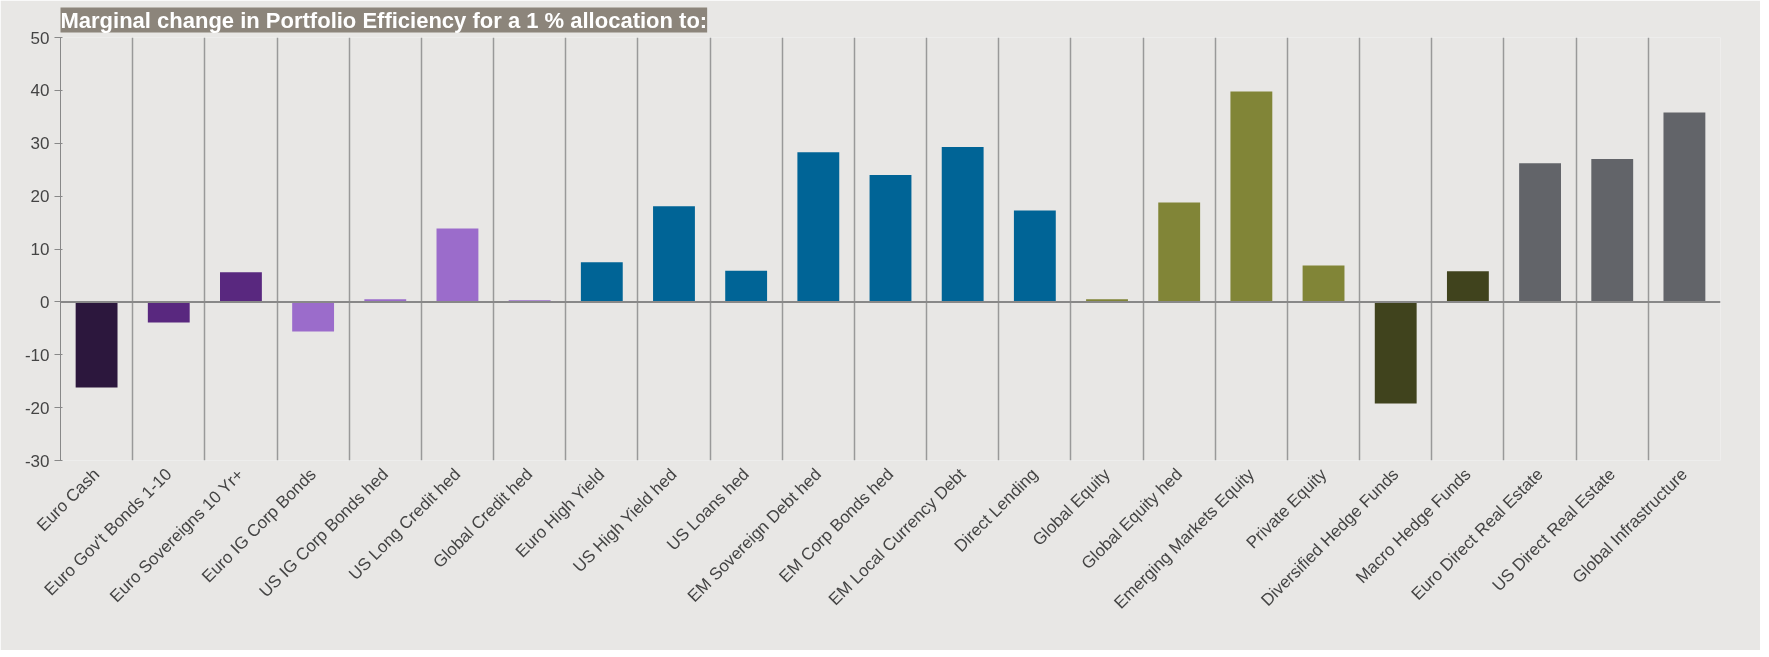 The width and height of the screenshot is (1769, 657). I want to click on chart-title: Marginal change in Portfolio Efficiency for a 1 % allocation to:, so click(384, 20).